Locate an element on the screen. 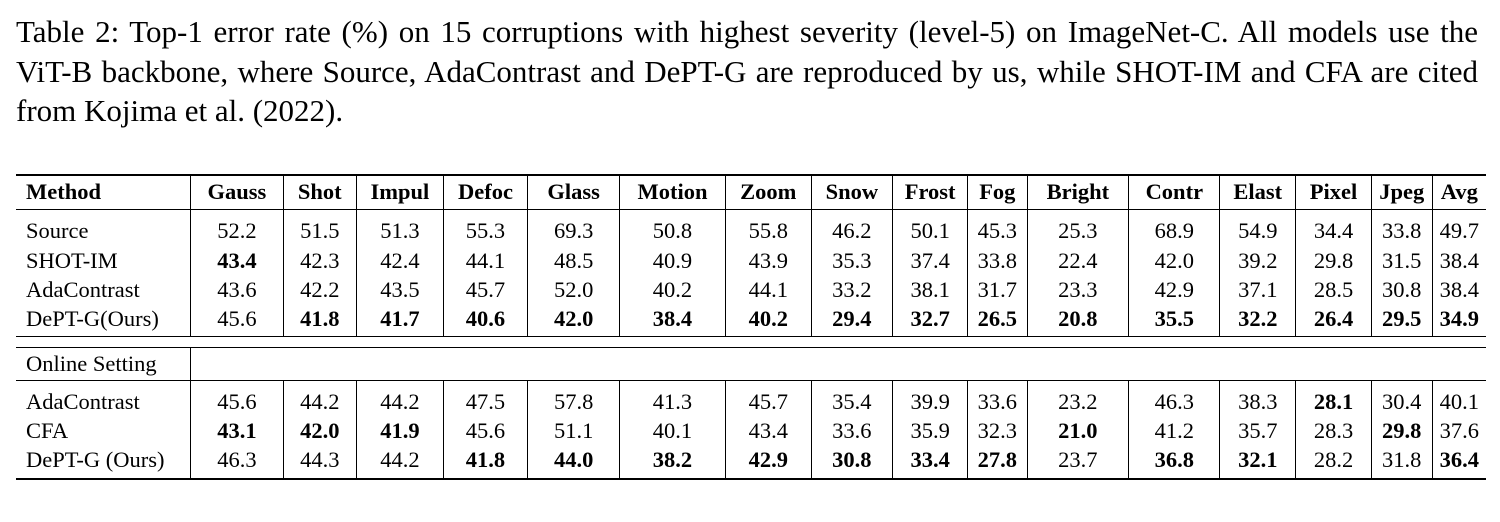  value-cell-contr: 35.5 is located at coordinates (1174, 321).